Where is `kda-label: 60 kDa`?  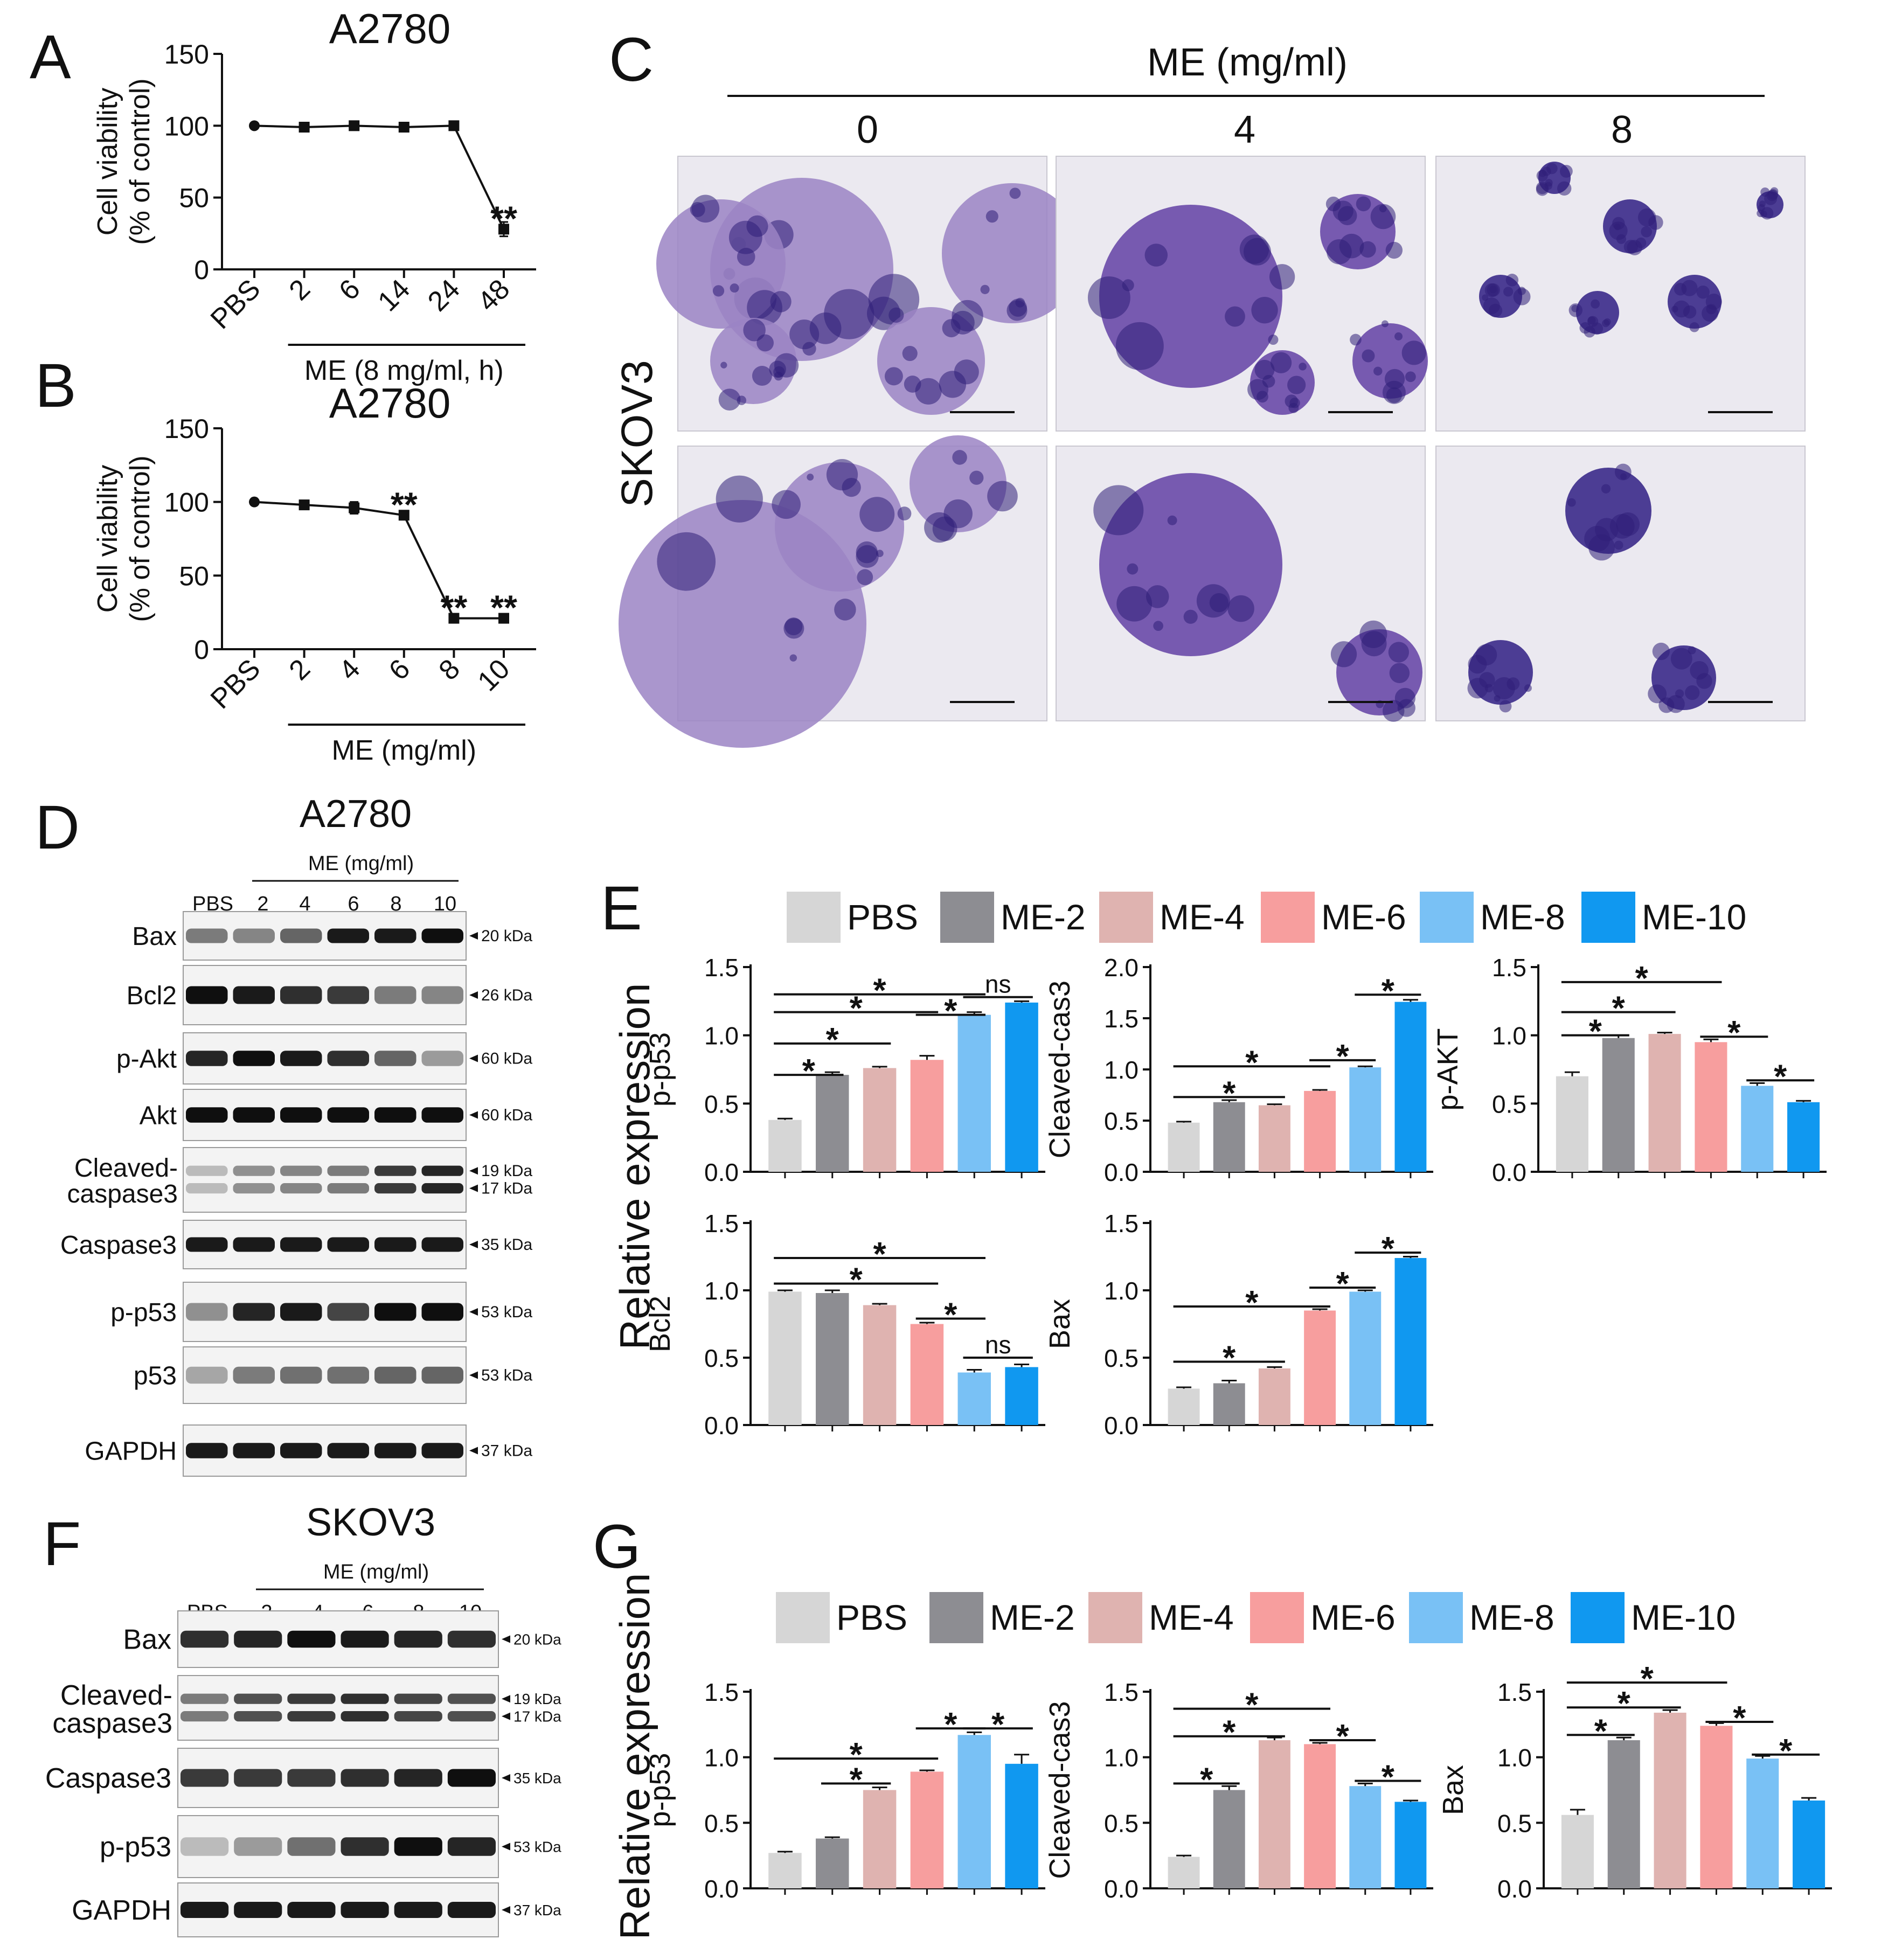 kda-label: 60 kDa is located at coordinates (506, 1115).